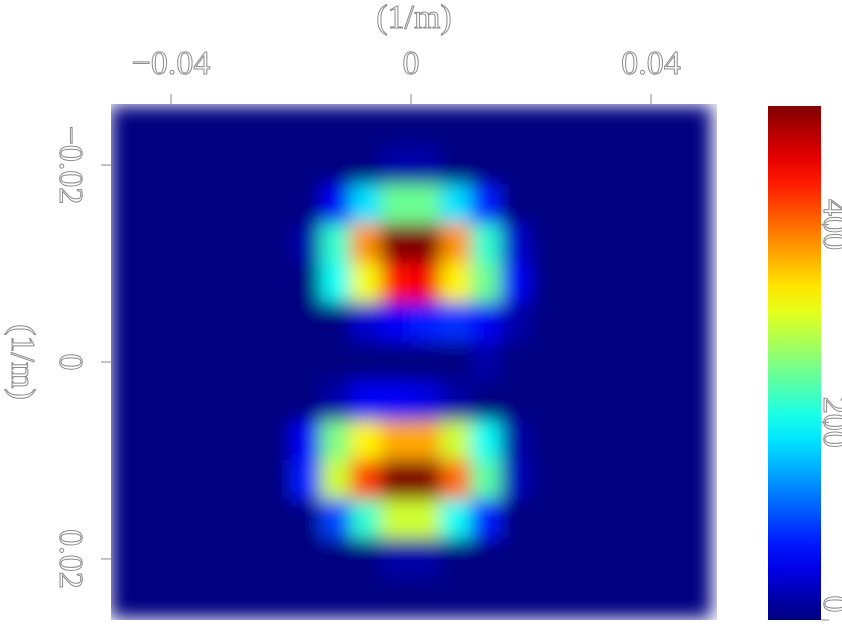  I want to click on x-axis-label: (1/m), so click(414, 18).